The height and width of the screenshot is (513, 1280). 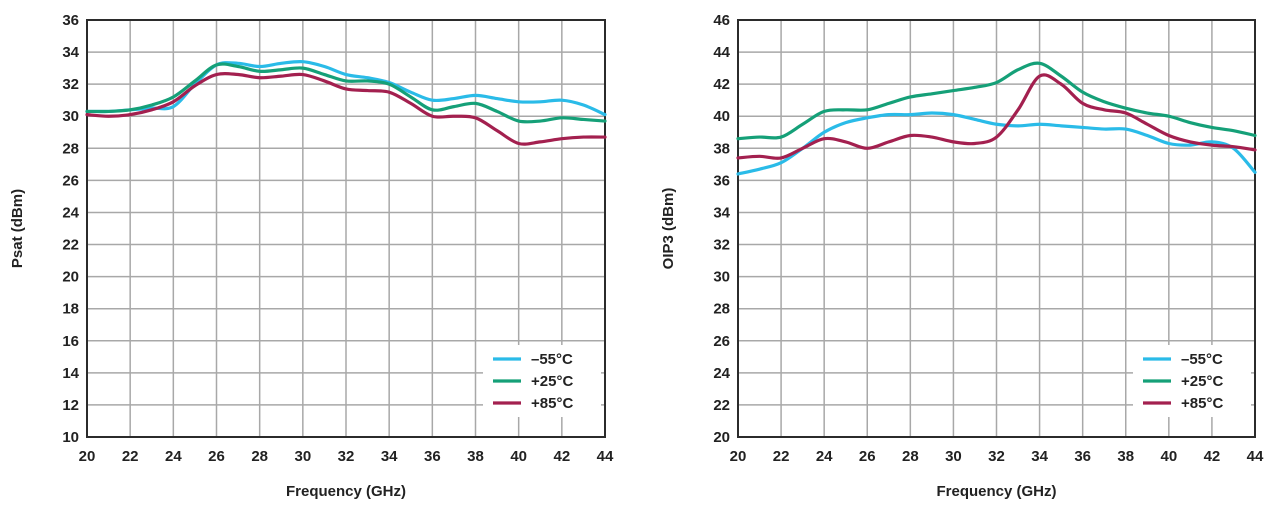 What do you see at coordinates (721, 20) in the screenshot?
I see `y-tick-label: 46` at bounding box center [721, 20].